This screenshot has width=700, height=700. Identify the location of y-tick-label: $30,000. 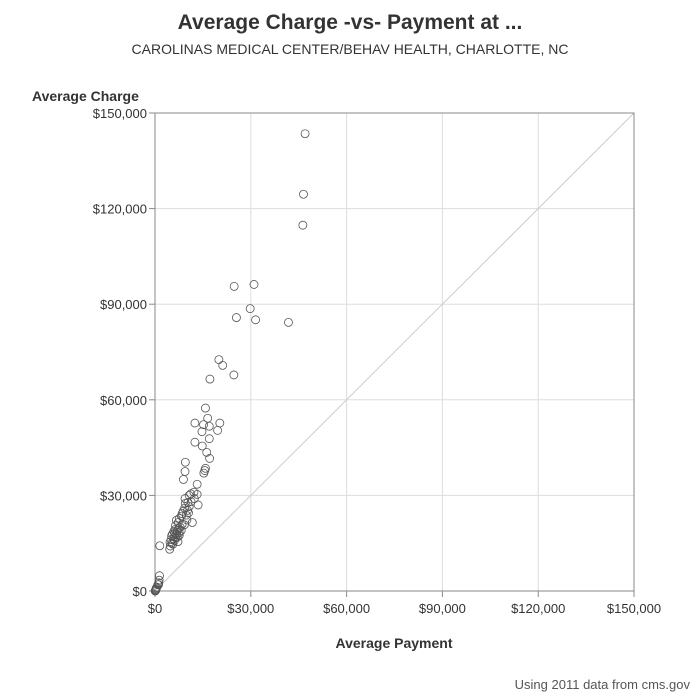
(123, 495).